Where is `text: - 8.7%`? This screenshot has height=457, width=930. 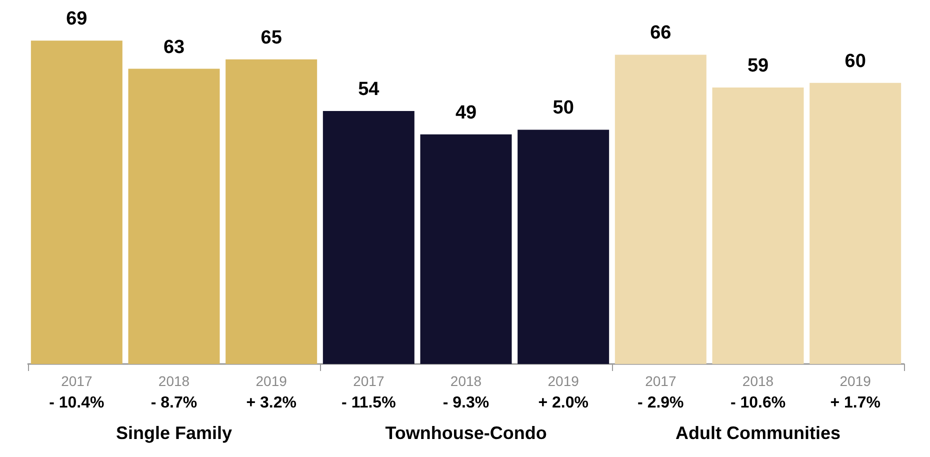 text: - 8.7% is located at coordinates (174, 403).